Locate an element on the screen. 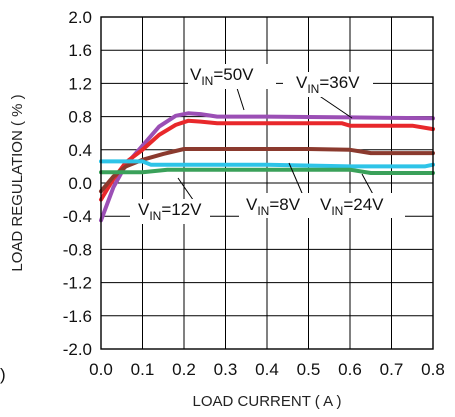 This screenshot has width=455, height=417. label-bg-8v is located at coordinates (279, 205).